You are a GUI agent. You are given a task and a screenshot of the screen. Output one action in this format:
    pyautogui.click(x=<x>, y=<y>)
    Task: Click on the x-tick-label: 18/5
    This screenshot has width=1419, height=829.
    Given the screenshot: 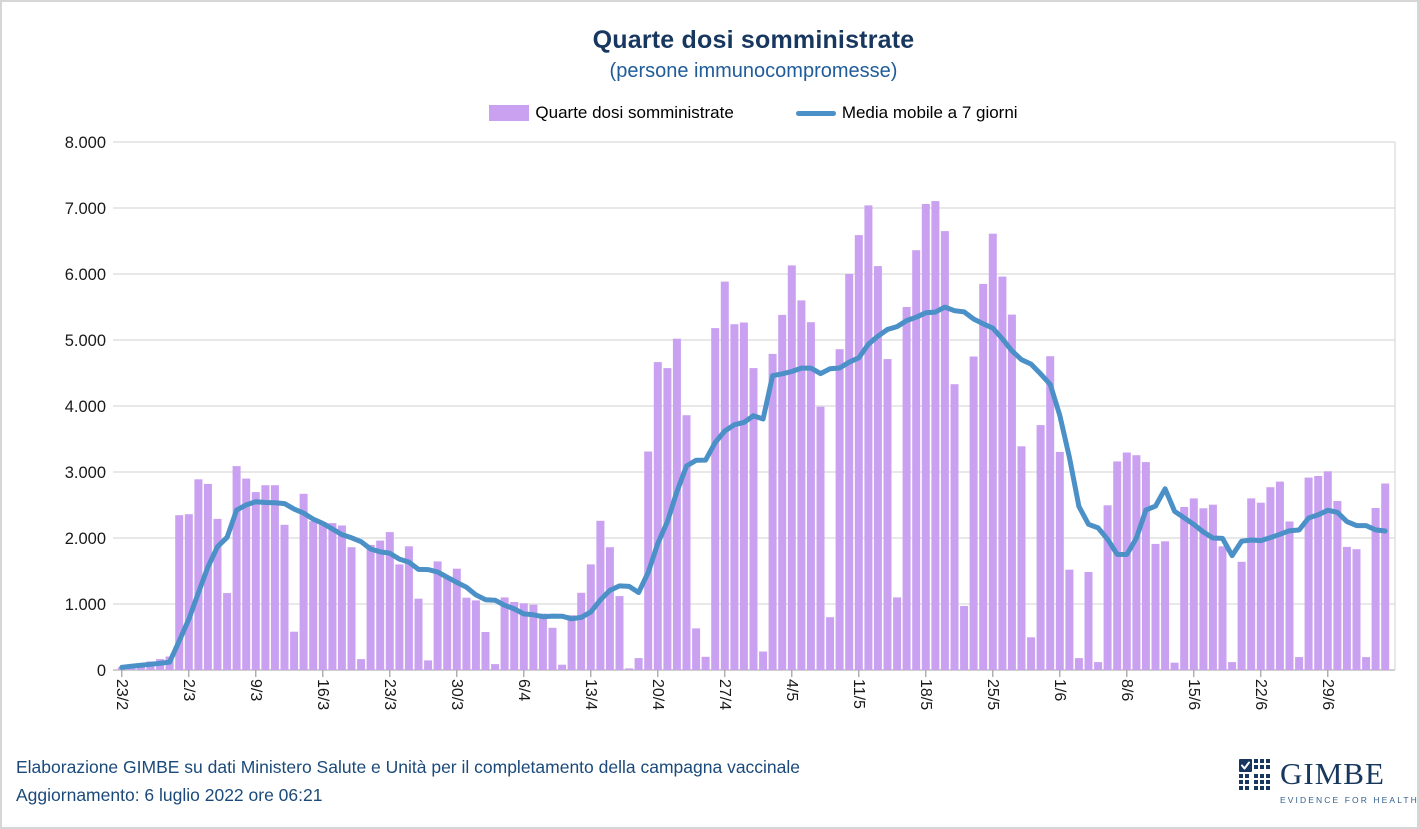 What is the action you would take?
    pyautogui.click(x=925, y=694)
    